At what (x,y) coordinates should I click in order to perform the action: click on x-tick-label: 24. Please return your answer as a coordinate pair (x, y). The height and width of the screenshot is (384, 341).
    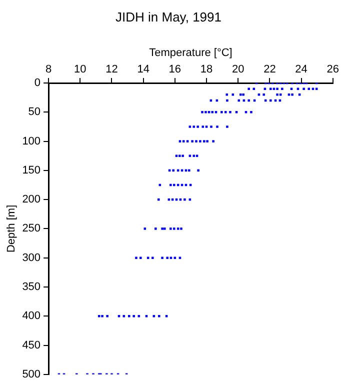
    Looking at the image, I should click on (301, 69).